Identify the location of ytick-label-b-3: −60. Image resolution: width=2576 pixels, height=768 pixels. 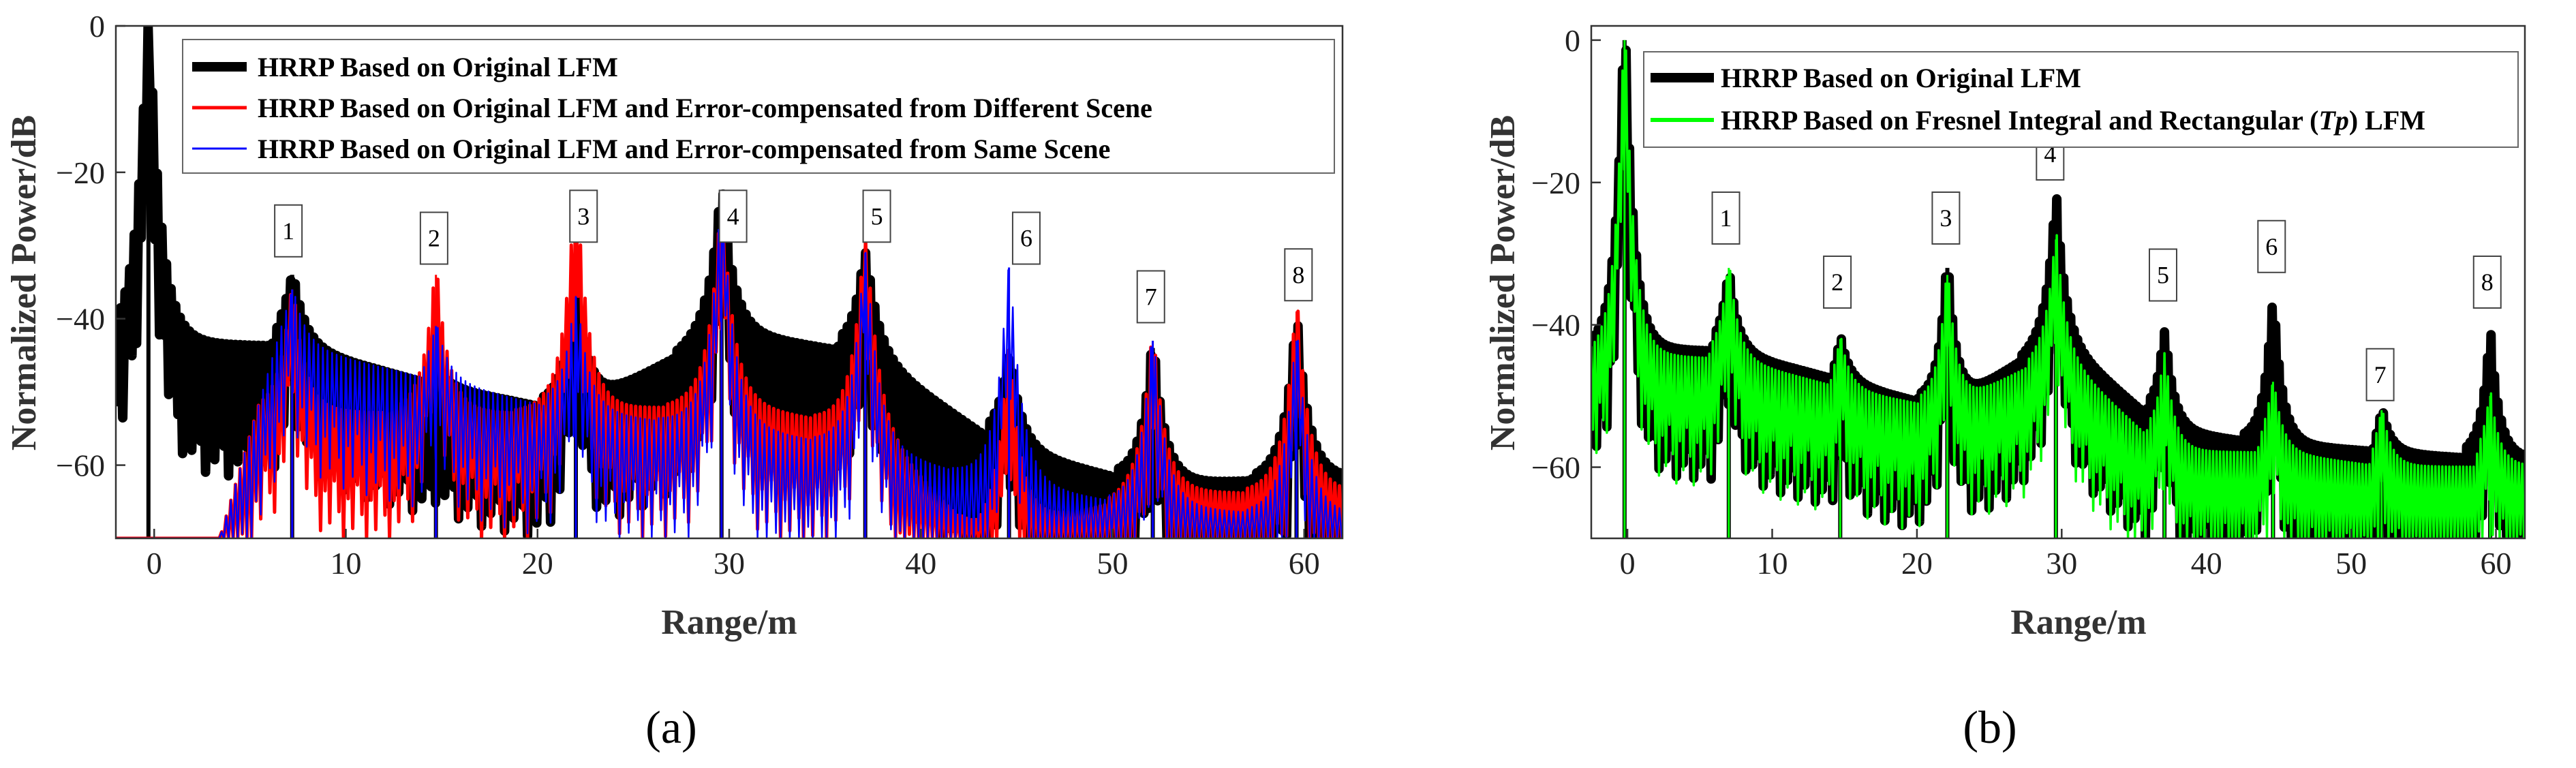
(1555, 468).